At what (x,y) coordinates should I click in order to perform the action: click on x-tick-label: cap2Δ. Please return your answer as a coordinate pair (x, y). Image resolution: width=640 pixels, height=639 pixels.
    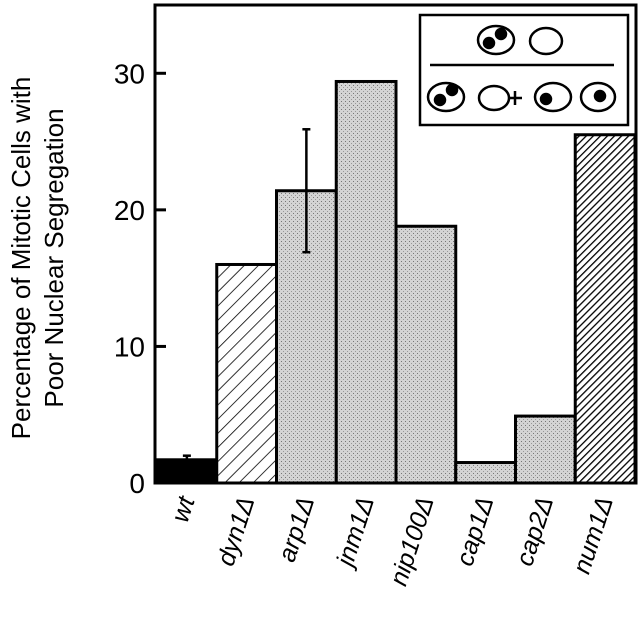
    Looking at the image, I should click on (535, 531).